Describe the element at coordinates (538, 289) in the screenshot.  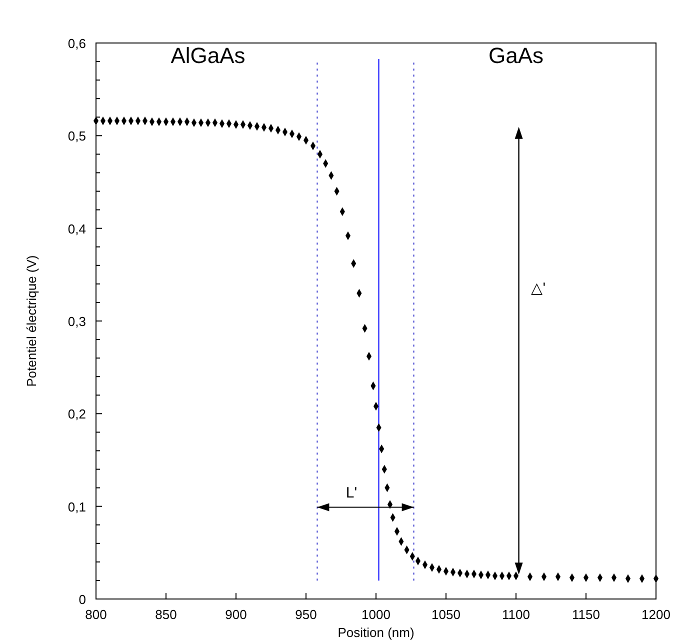
I see `annotation: △'` at that location.